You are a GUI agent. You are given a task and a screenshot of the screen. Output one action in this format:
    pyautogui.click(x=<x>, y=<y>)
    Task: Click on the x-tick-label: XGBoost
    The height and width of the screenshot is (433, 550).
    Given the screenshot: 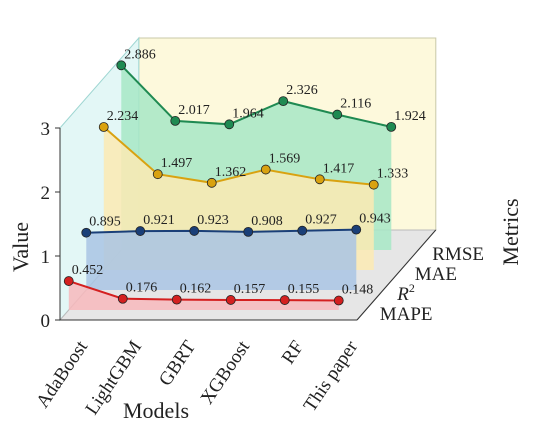 What is the action you would take?
    pyautogui.click(x=226, y=372)
    